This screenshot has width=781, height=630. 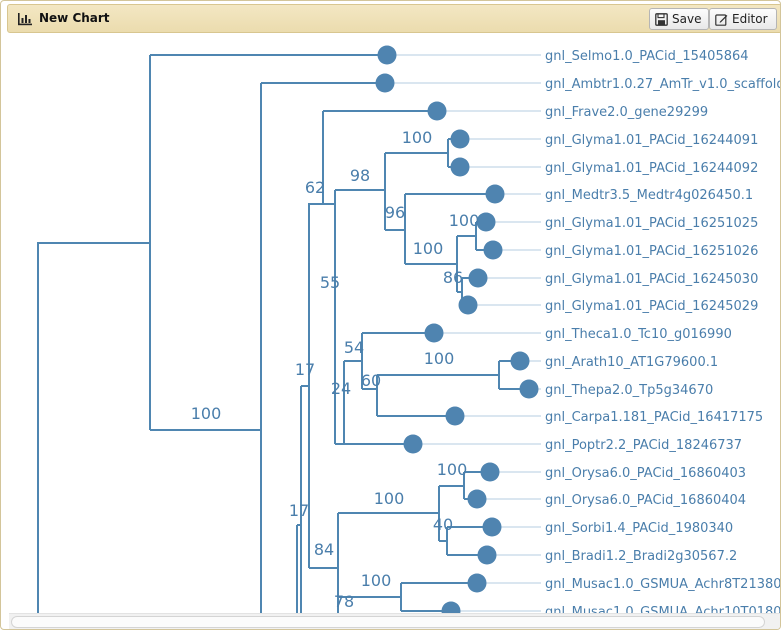 I want to click on scrollbar-thumb, so click(x=388, y=622).